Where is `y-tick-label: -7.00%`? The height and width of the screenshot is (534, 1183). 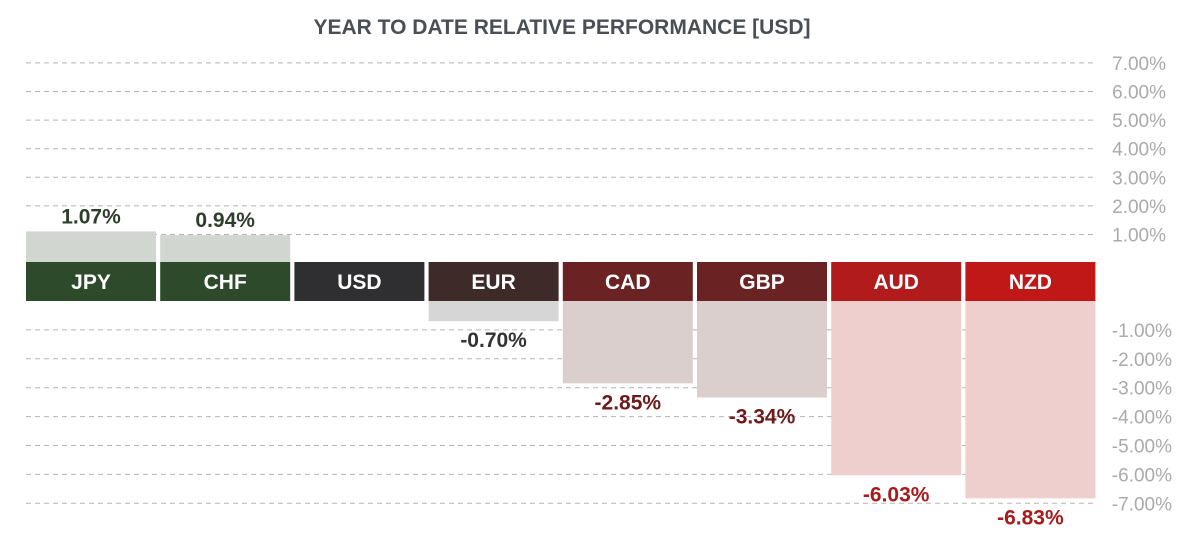
y-tick-label: -7.00% is located at coordinates (1142, 504).